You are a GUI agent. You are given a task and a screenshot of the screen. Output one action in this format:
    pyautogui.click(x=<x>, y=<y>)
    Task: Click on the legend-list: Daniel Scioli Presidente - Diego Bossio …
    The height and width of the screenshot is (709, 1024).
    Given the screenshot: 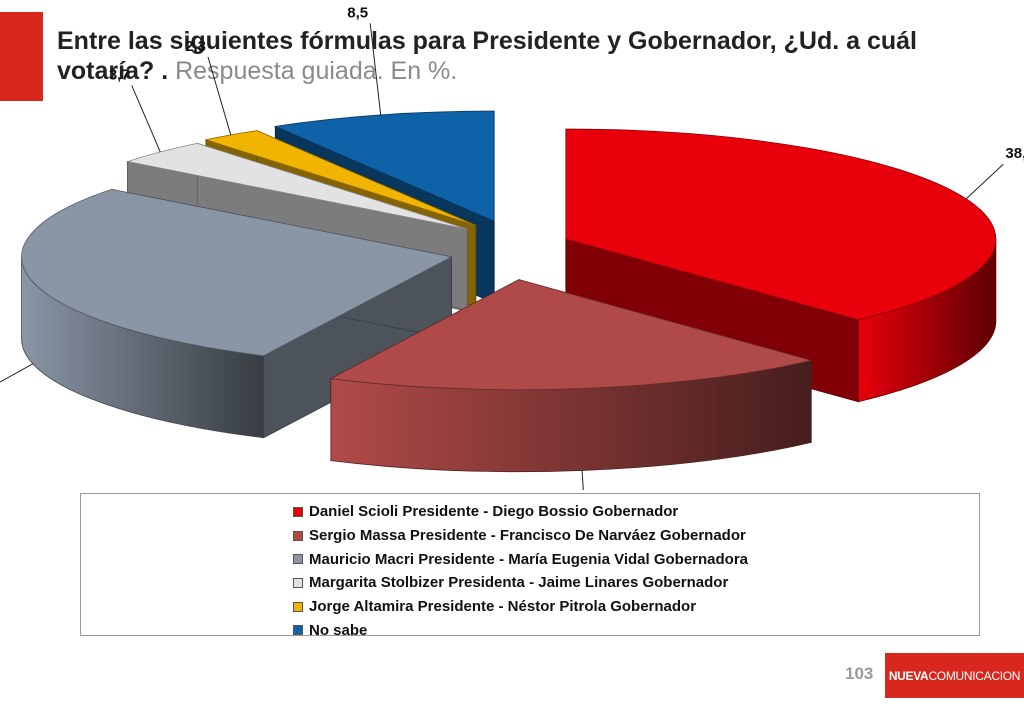 What is the action you would take?
    pyautogui.click(x=520, y=571)
    